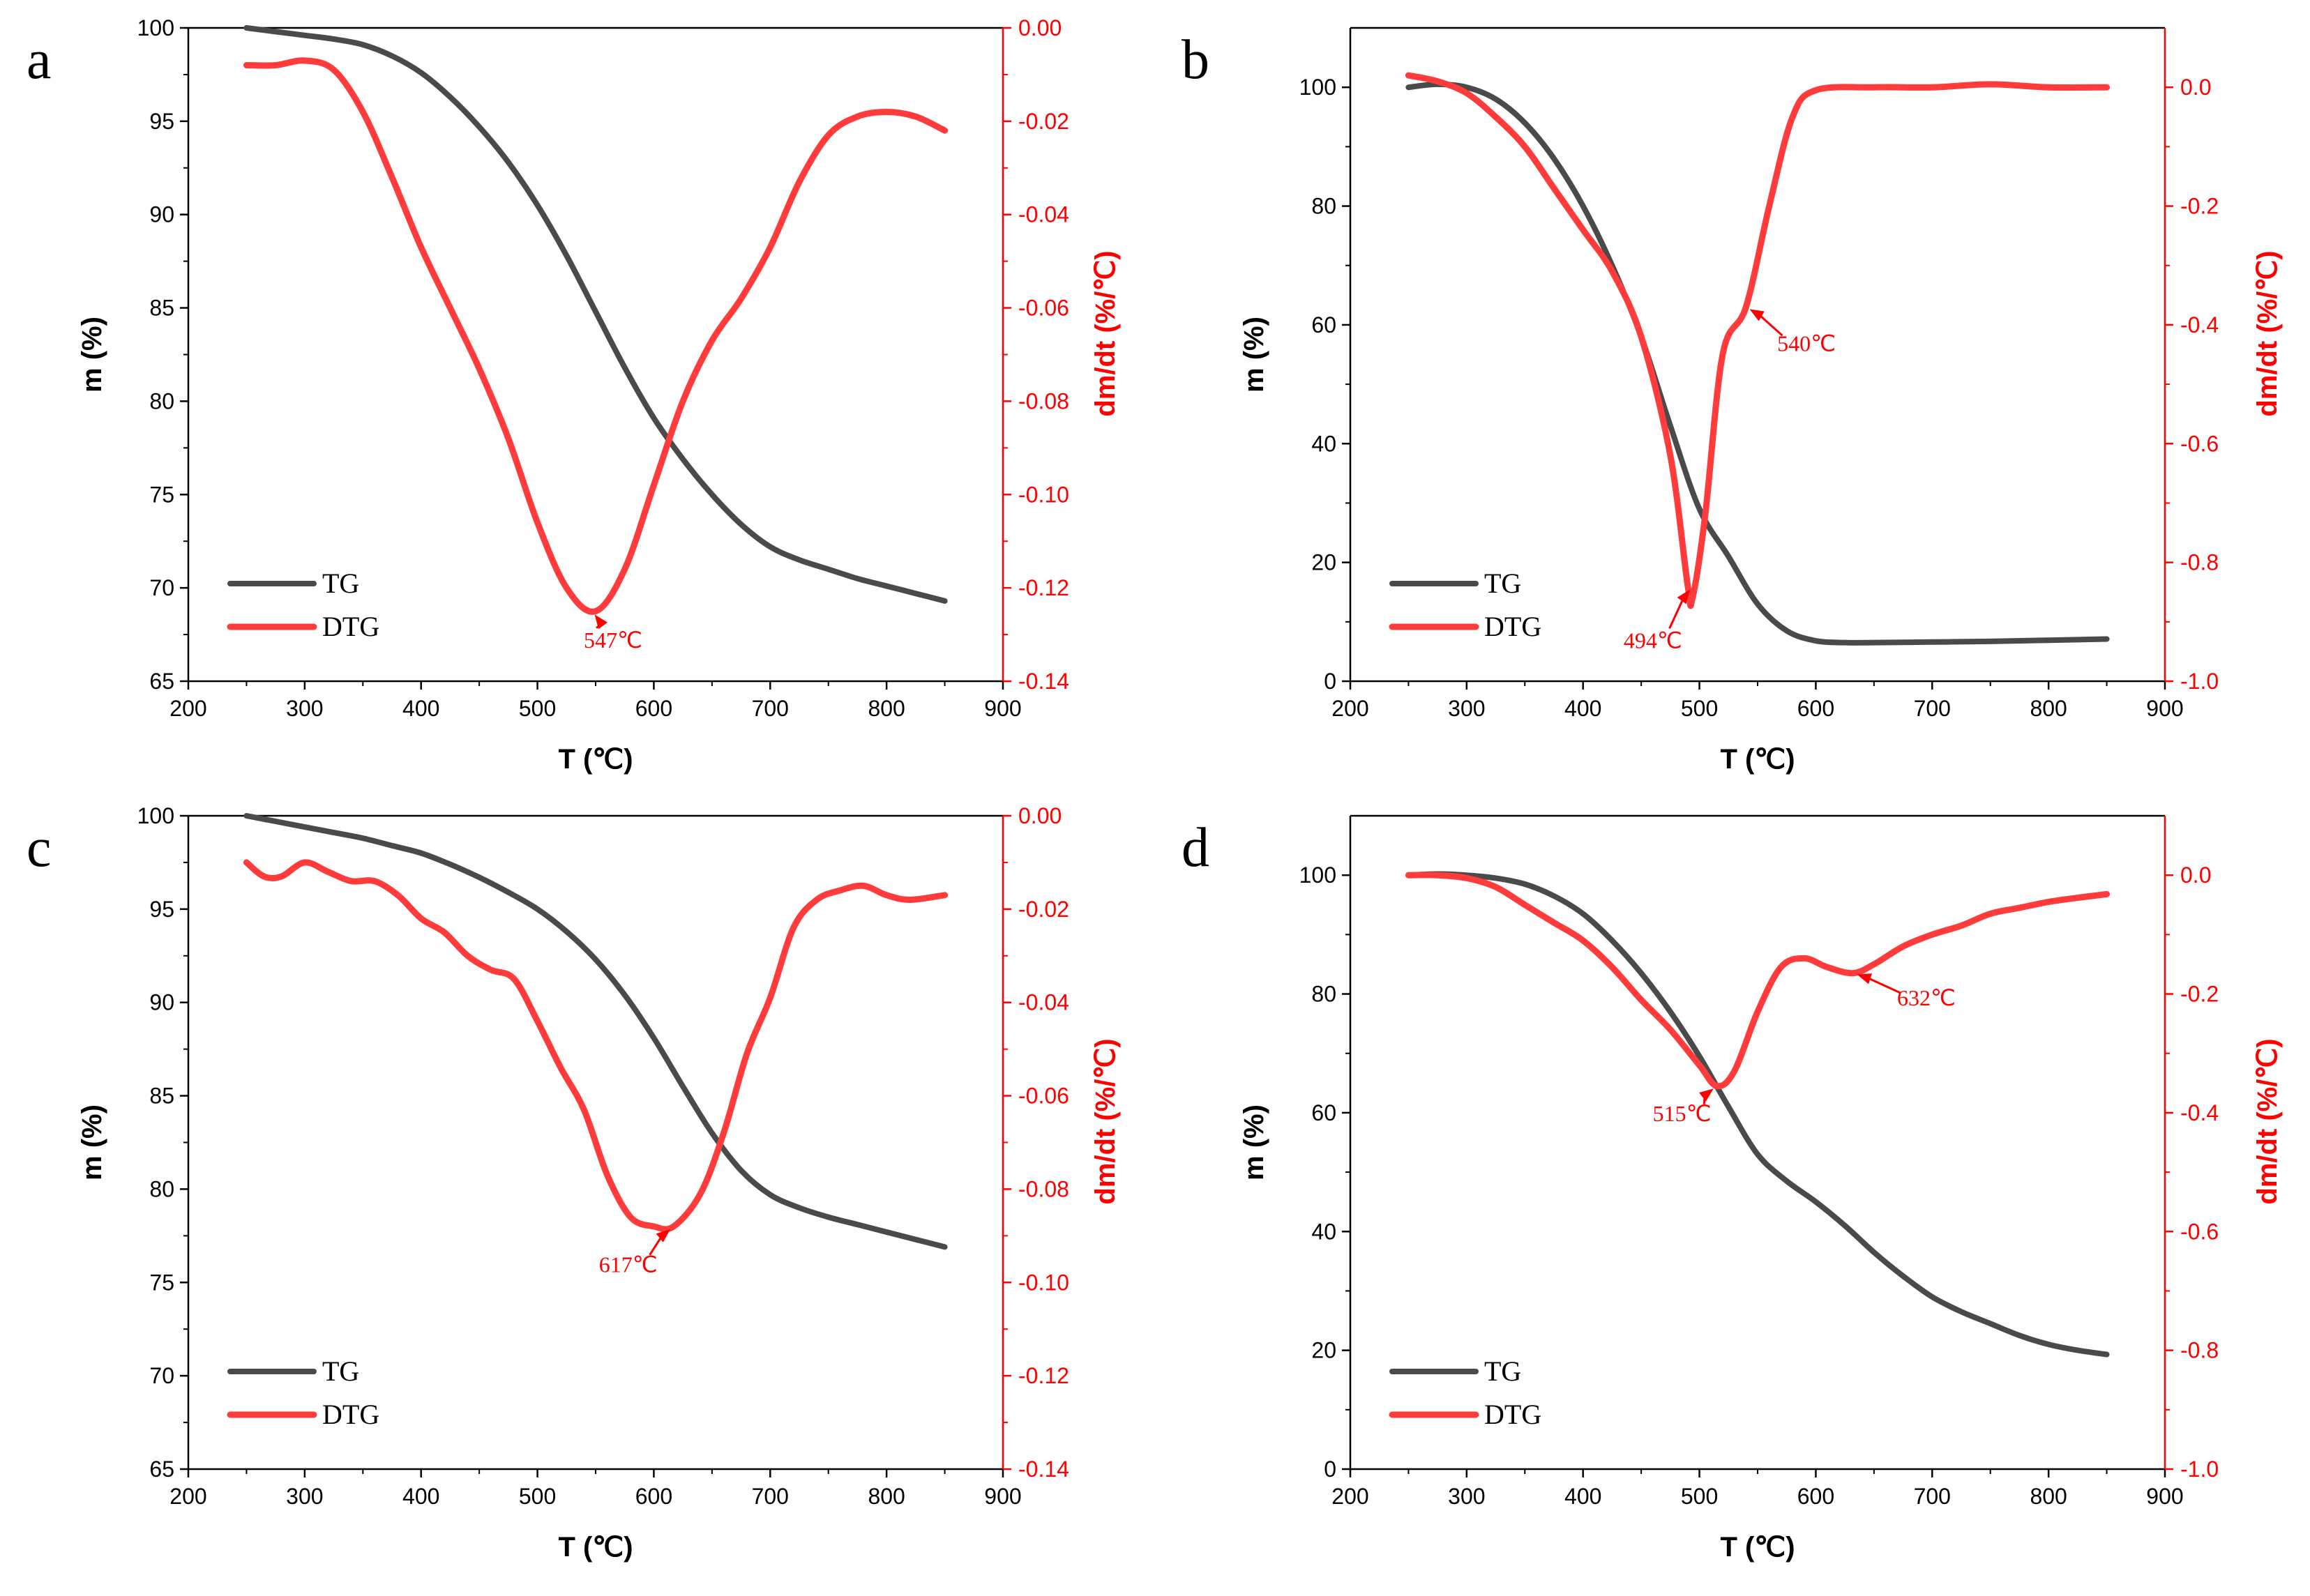 The height and width of the screenshot is (1596, 2310). Describe the element at coordinates (1043, 1282) in the screenshot. I see `panel-c-y2-tick-label: -0.10` at that location.